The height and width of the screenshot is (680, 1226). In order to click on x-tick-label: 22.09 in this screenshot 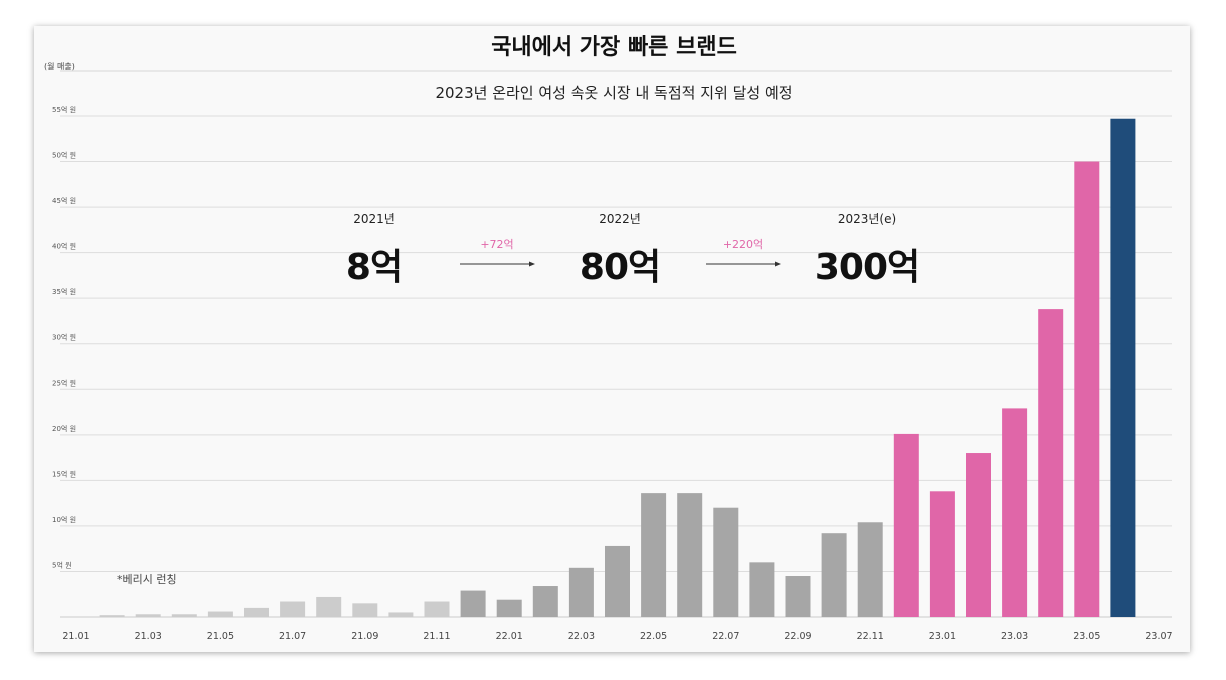, I will do `click(797, 636)`.